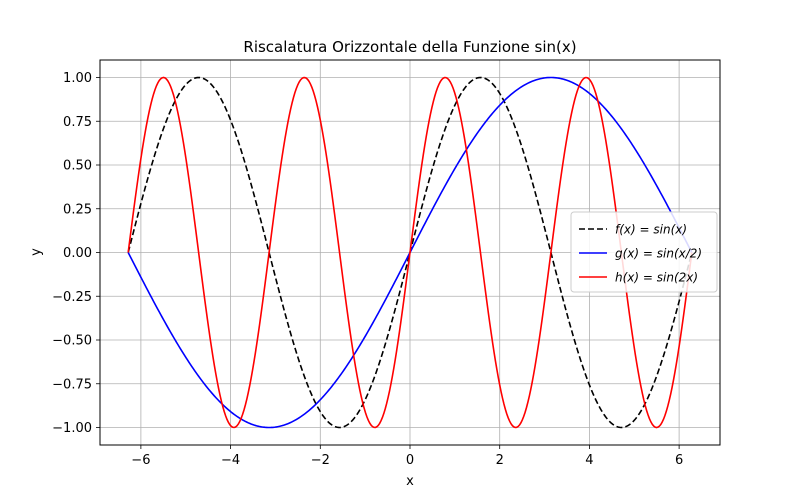 The width and height of the screenshot is (800, 500). Describe the element at coordinates (410, 460) in the screenshot. I see `x-tick-label: 0` at that location.